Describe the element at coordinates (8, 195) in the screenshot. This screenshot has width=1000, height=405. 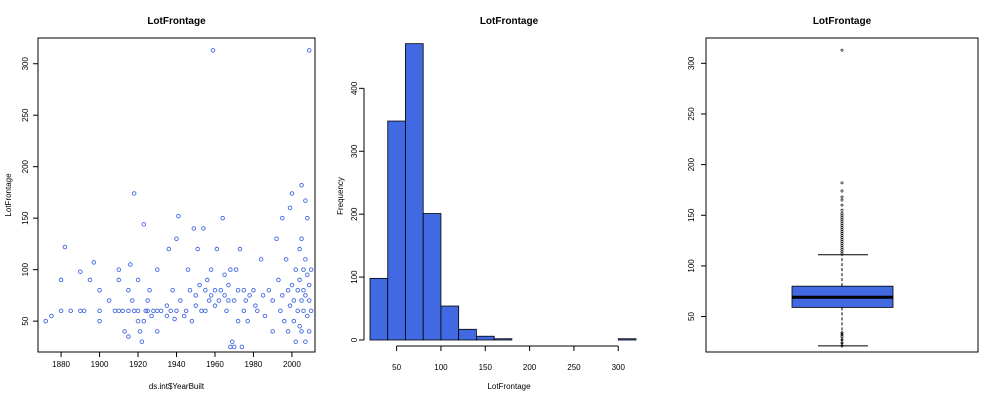
I see `y-axis-label: LotFrontage` at that location.